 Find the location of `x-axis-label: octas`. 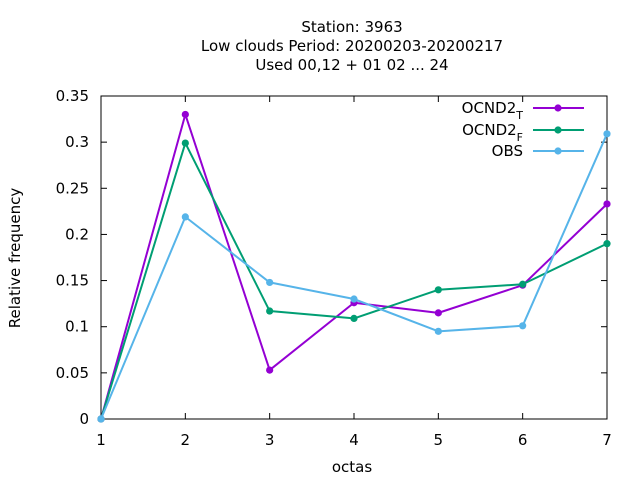

x-axis-label: octas is located at coordinates (352, 467).